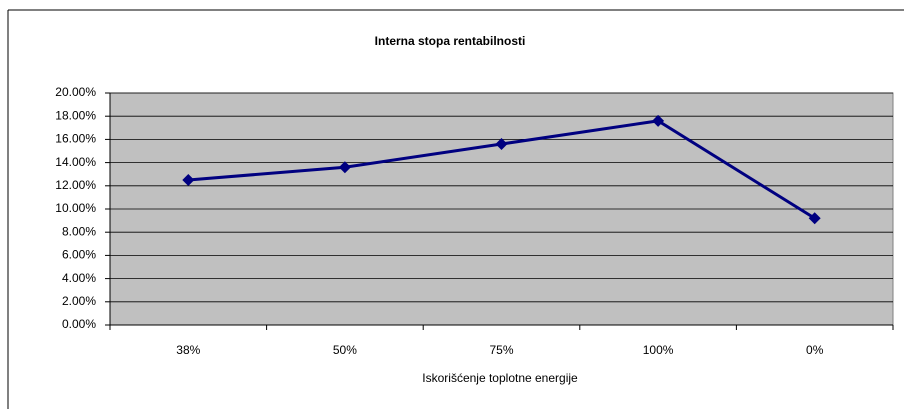 The width and height of the screenshot is (904, 409). What do you see at coordinates (188, 350) in the screenshot?
I see `x-tick-label: 38%` at bounding box center [188, 350].